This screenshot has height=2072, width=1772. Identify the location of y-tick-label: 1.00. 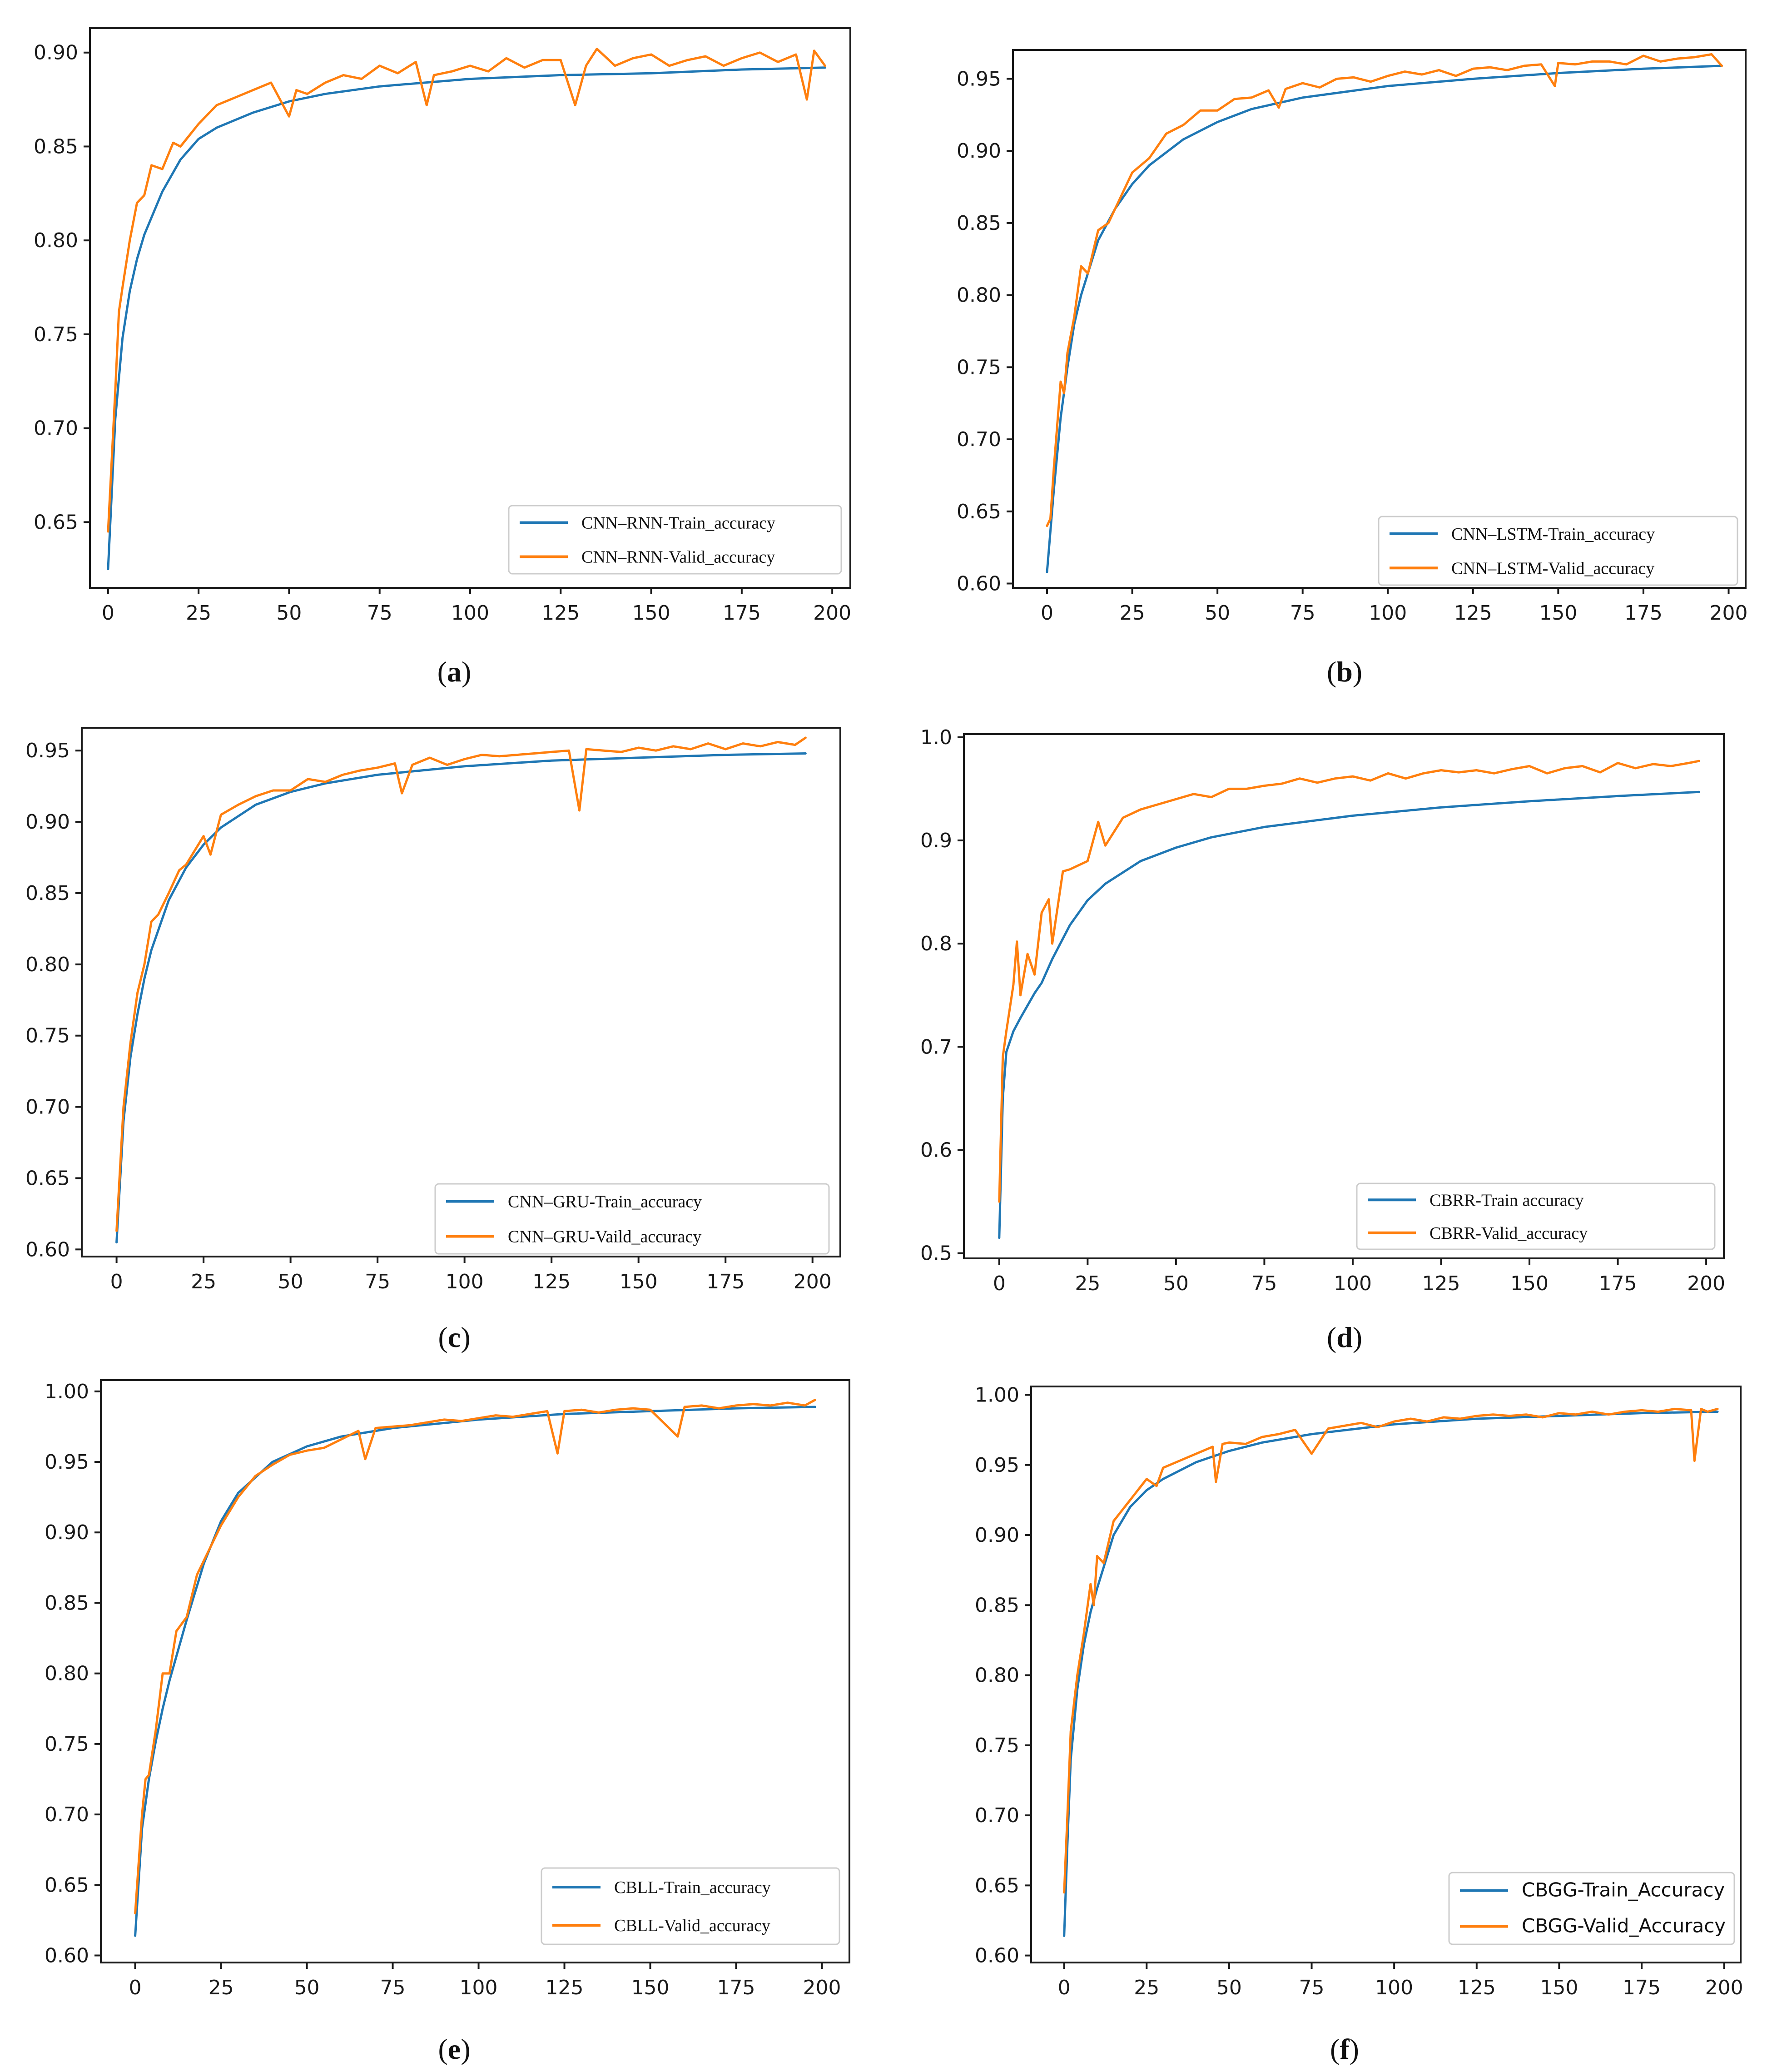
(67, 1392).